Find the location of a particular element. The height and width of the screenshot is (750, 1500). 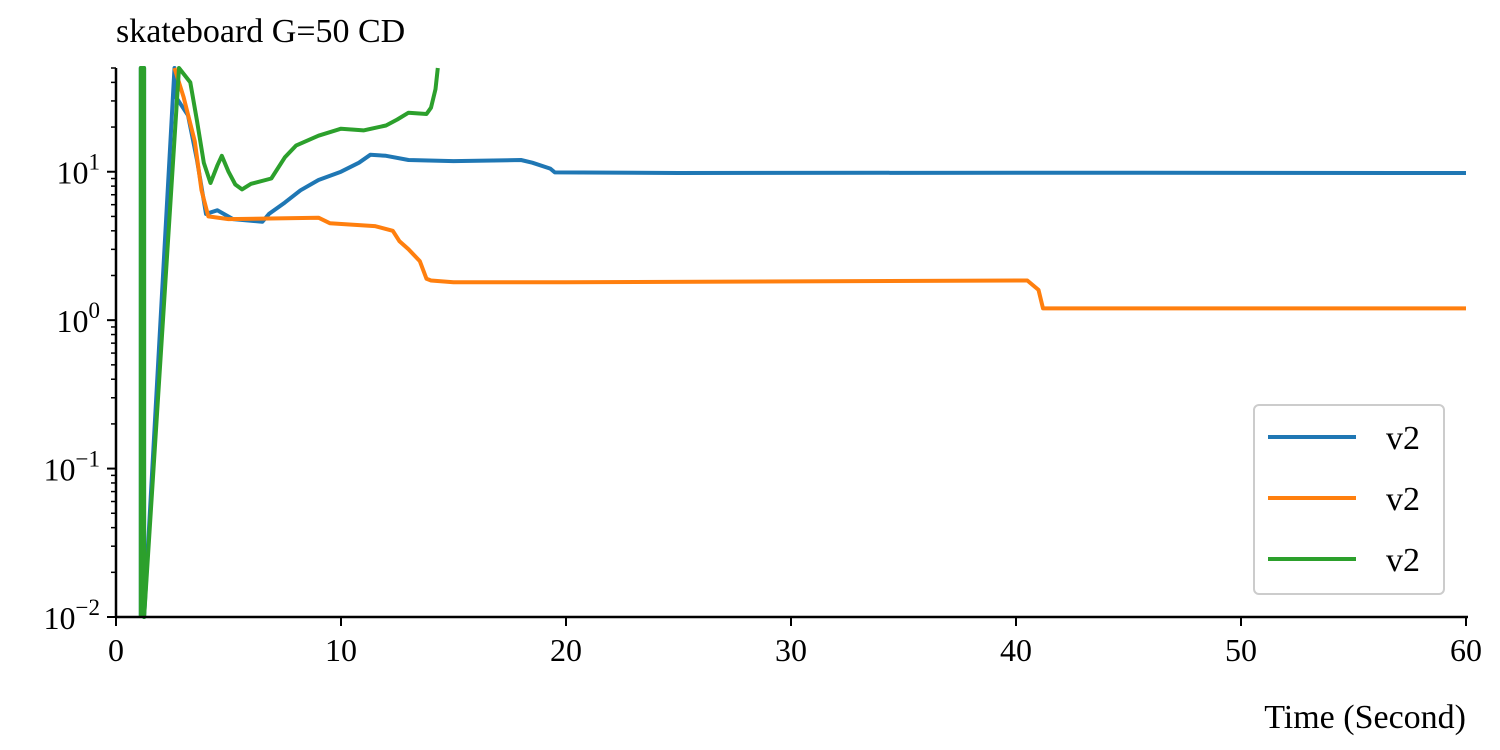

x-tick-label: 30 is located at coordinates (791, 650).